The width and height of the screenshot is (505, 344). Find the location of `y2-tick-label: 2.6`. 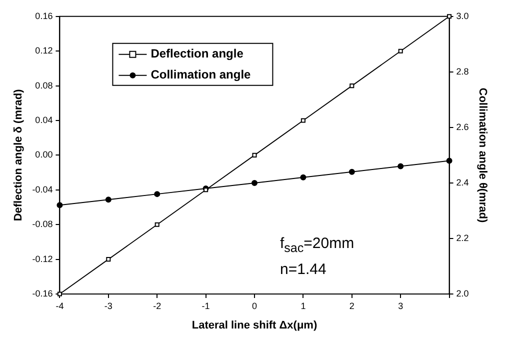

y2-tick-label: 2.6 is located at coordinates (462, 127).